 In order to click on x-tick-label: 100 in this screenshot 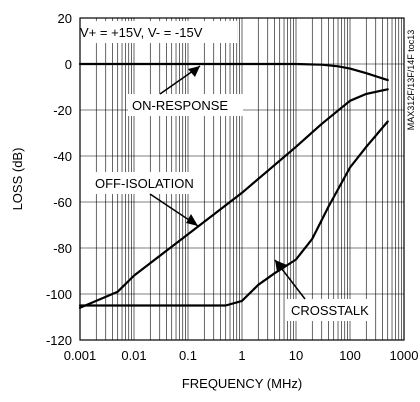, I will do `click(350, 355)`.